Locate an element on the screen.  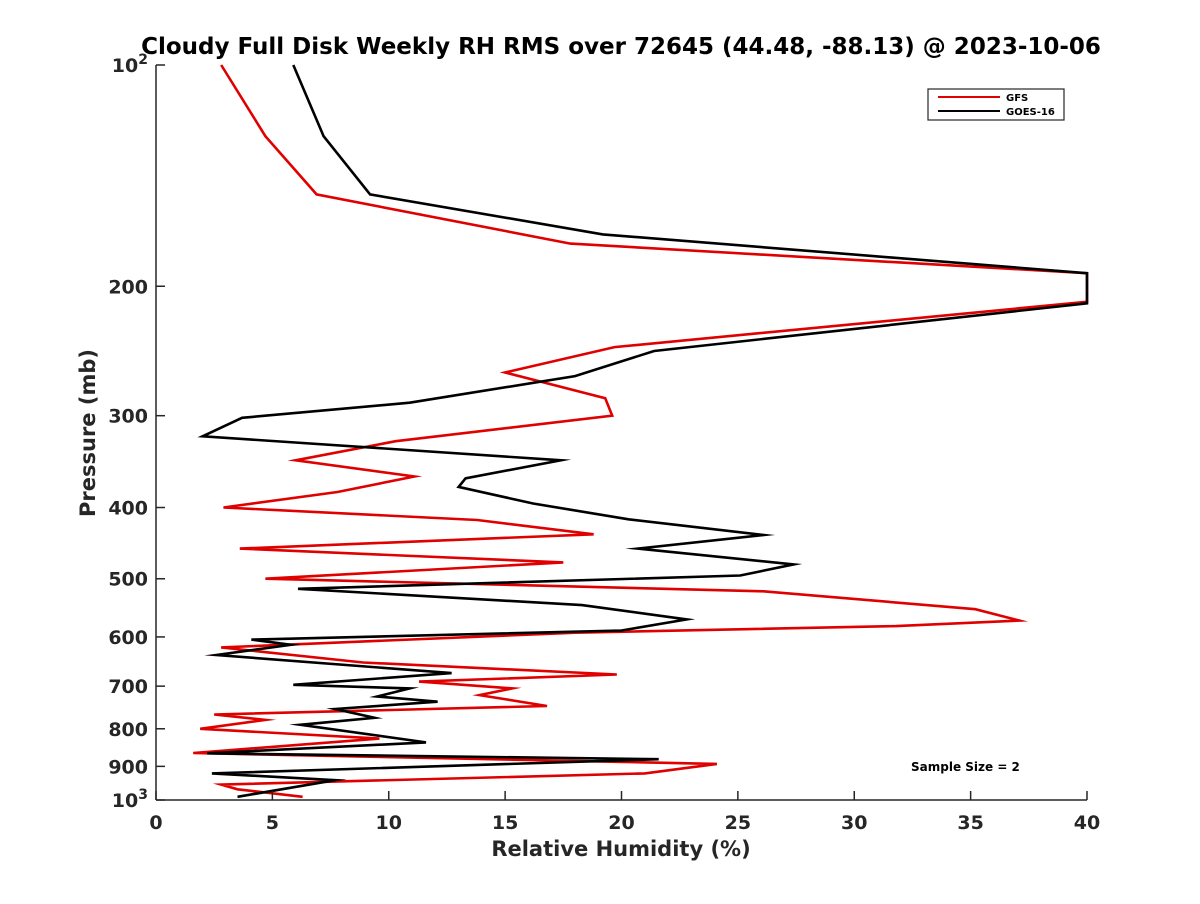
y-axis-label: Pressure (mb) is located at coordinates (88, 433).